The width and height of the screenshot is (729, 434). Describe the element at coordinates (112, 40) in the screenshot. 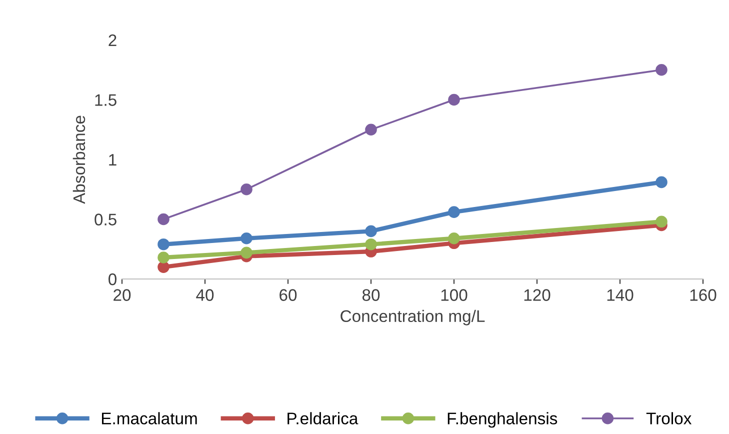

I see `y-tick-label: 2` at that location.